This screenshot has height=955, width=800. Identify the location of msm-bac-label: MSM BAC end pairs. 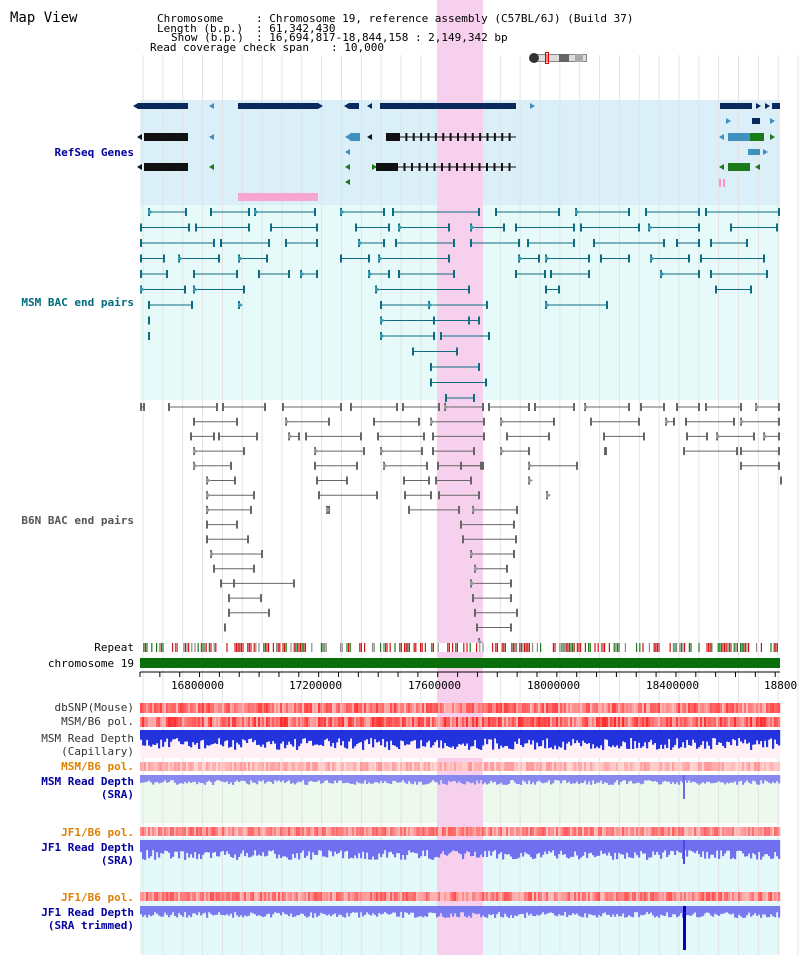
(77, 302).